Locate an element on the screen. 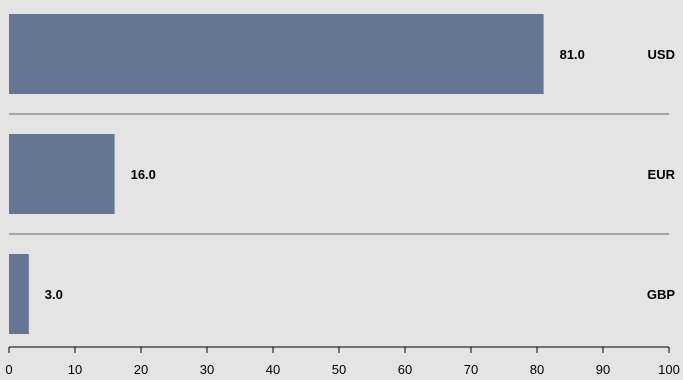  category-label-usd: USD is located at coordinates (661, 54).